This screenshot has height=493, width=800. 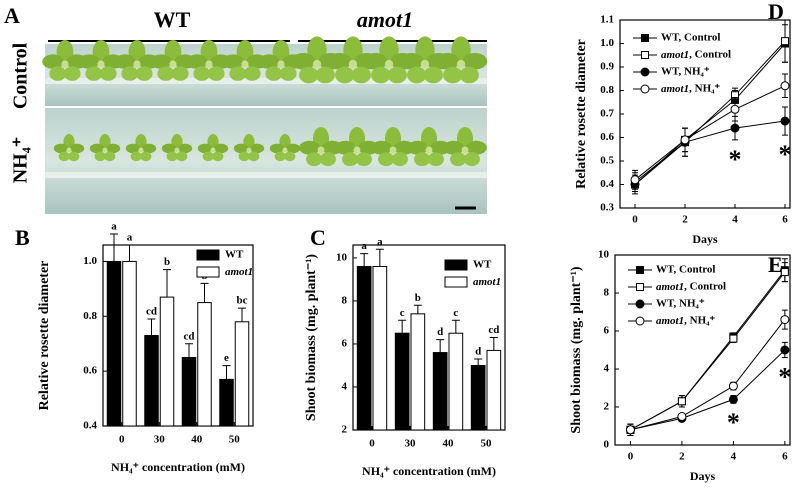 What do you see at coordinates (178, 467) in the screenshot?
I see `x-axis-label: NH₄⁺ concentration (mM)` at bounding box center [178, 467].